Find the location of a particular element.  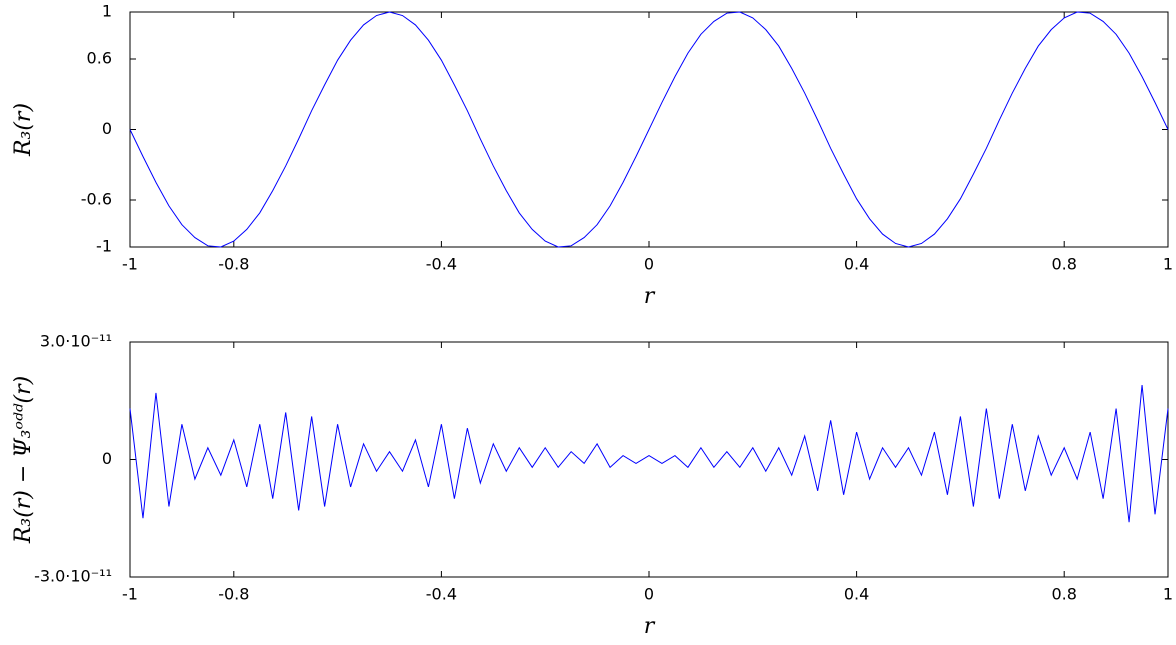

y-tick-label: 0.6 is located at coordinates (99, 58).